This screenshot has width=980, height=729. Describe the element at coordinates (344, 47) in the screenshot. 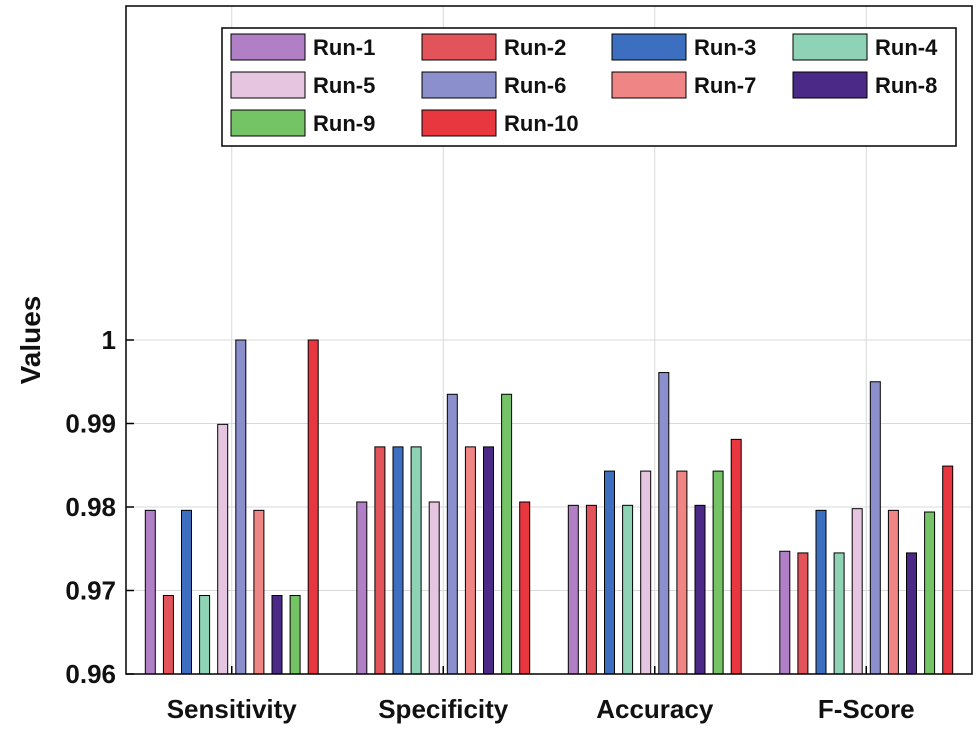

I see `legend-label: Run-1` at that location.